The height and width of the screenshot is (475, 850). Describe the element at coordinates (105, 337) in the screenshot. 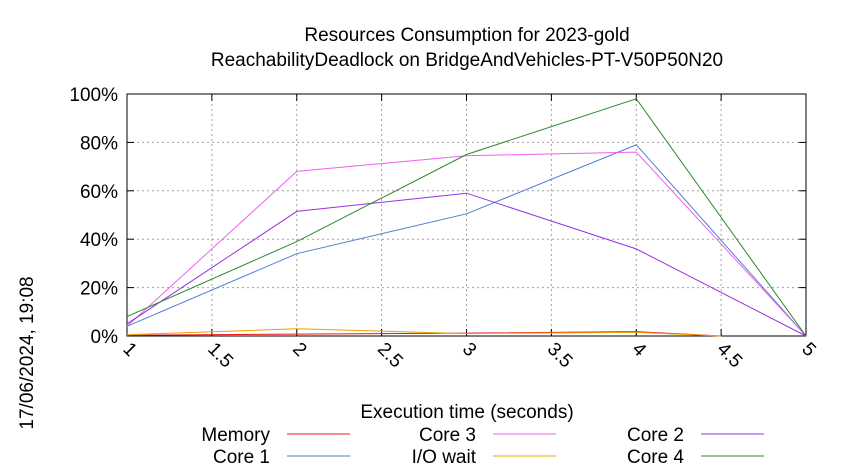

I see `y-tick-label: 0%` at that location.